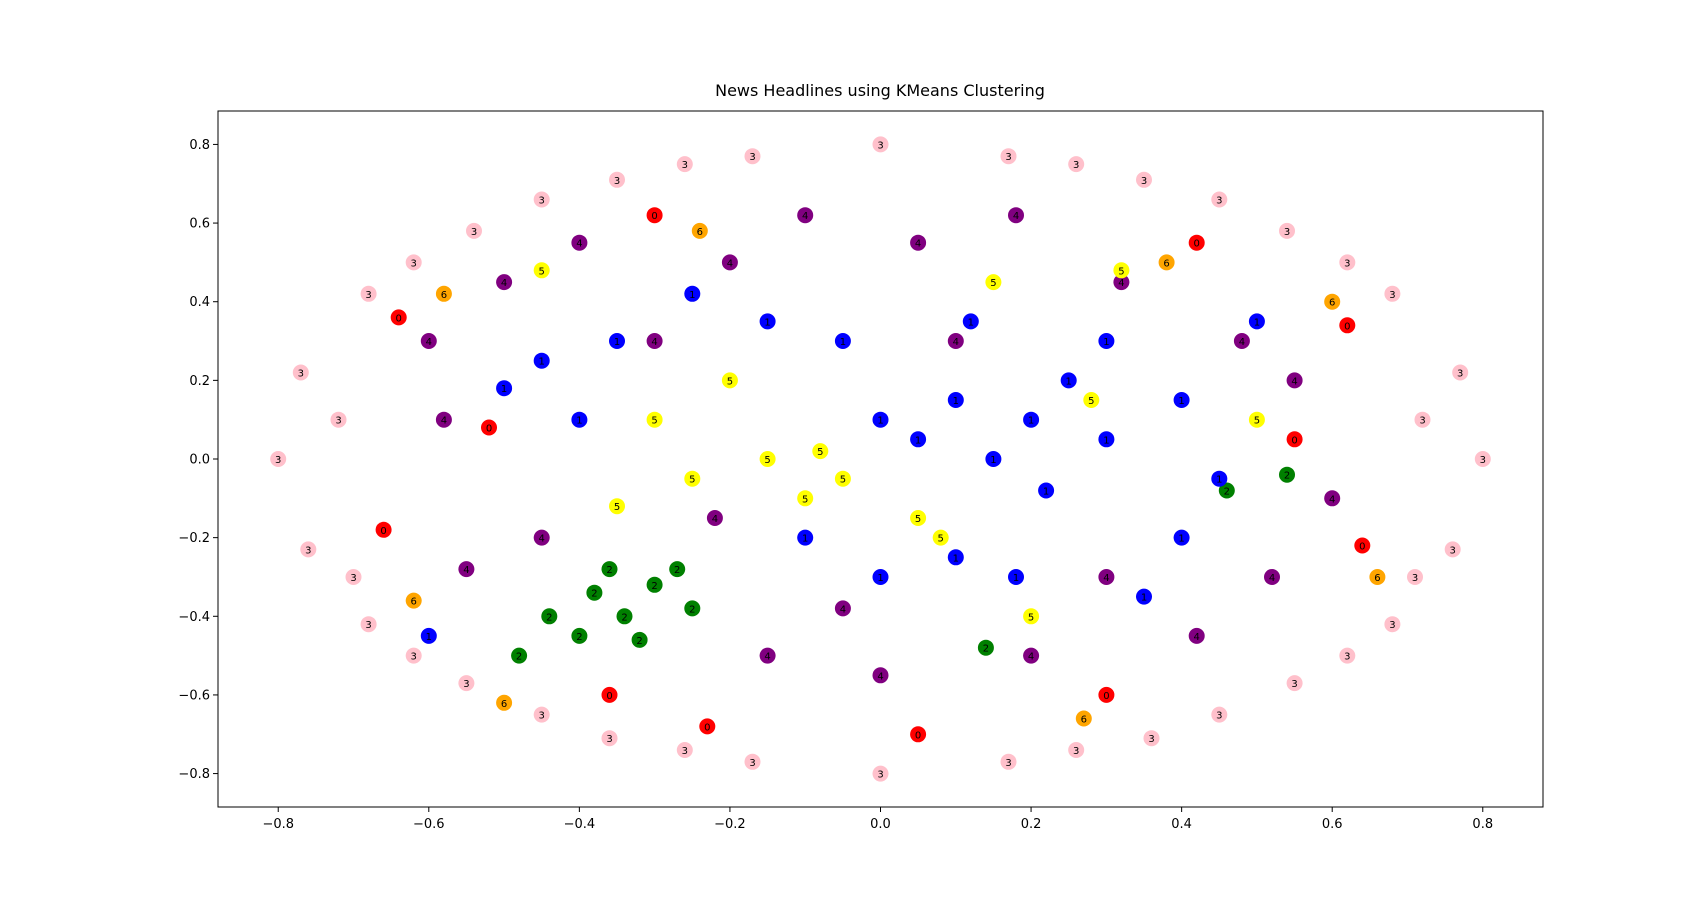 This screenshot has height=900, width=1700. I want to click on y-tick-label: 0.2, so click(199, 381).